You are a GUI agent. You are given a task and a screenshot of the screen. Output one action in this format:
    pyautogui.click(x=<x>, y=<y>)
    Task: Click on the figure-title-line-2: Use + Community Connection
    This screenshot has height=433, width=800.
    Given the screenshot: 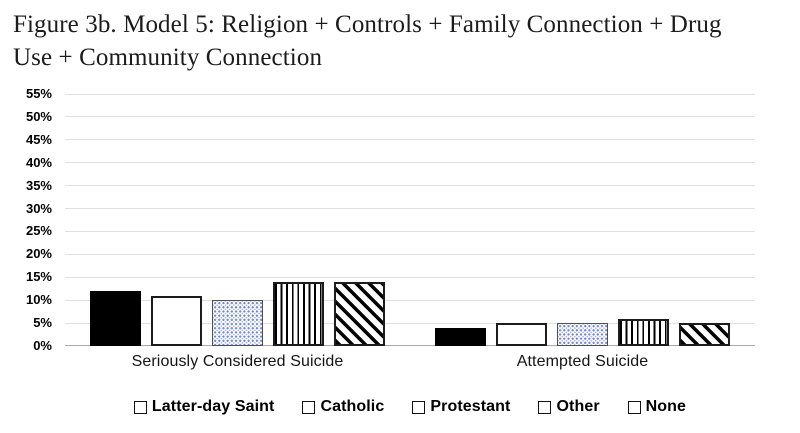 What is the action you would take?
    pyautogui.click(x=168, y=57)
    